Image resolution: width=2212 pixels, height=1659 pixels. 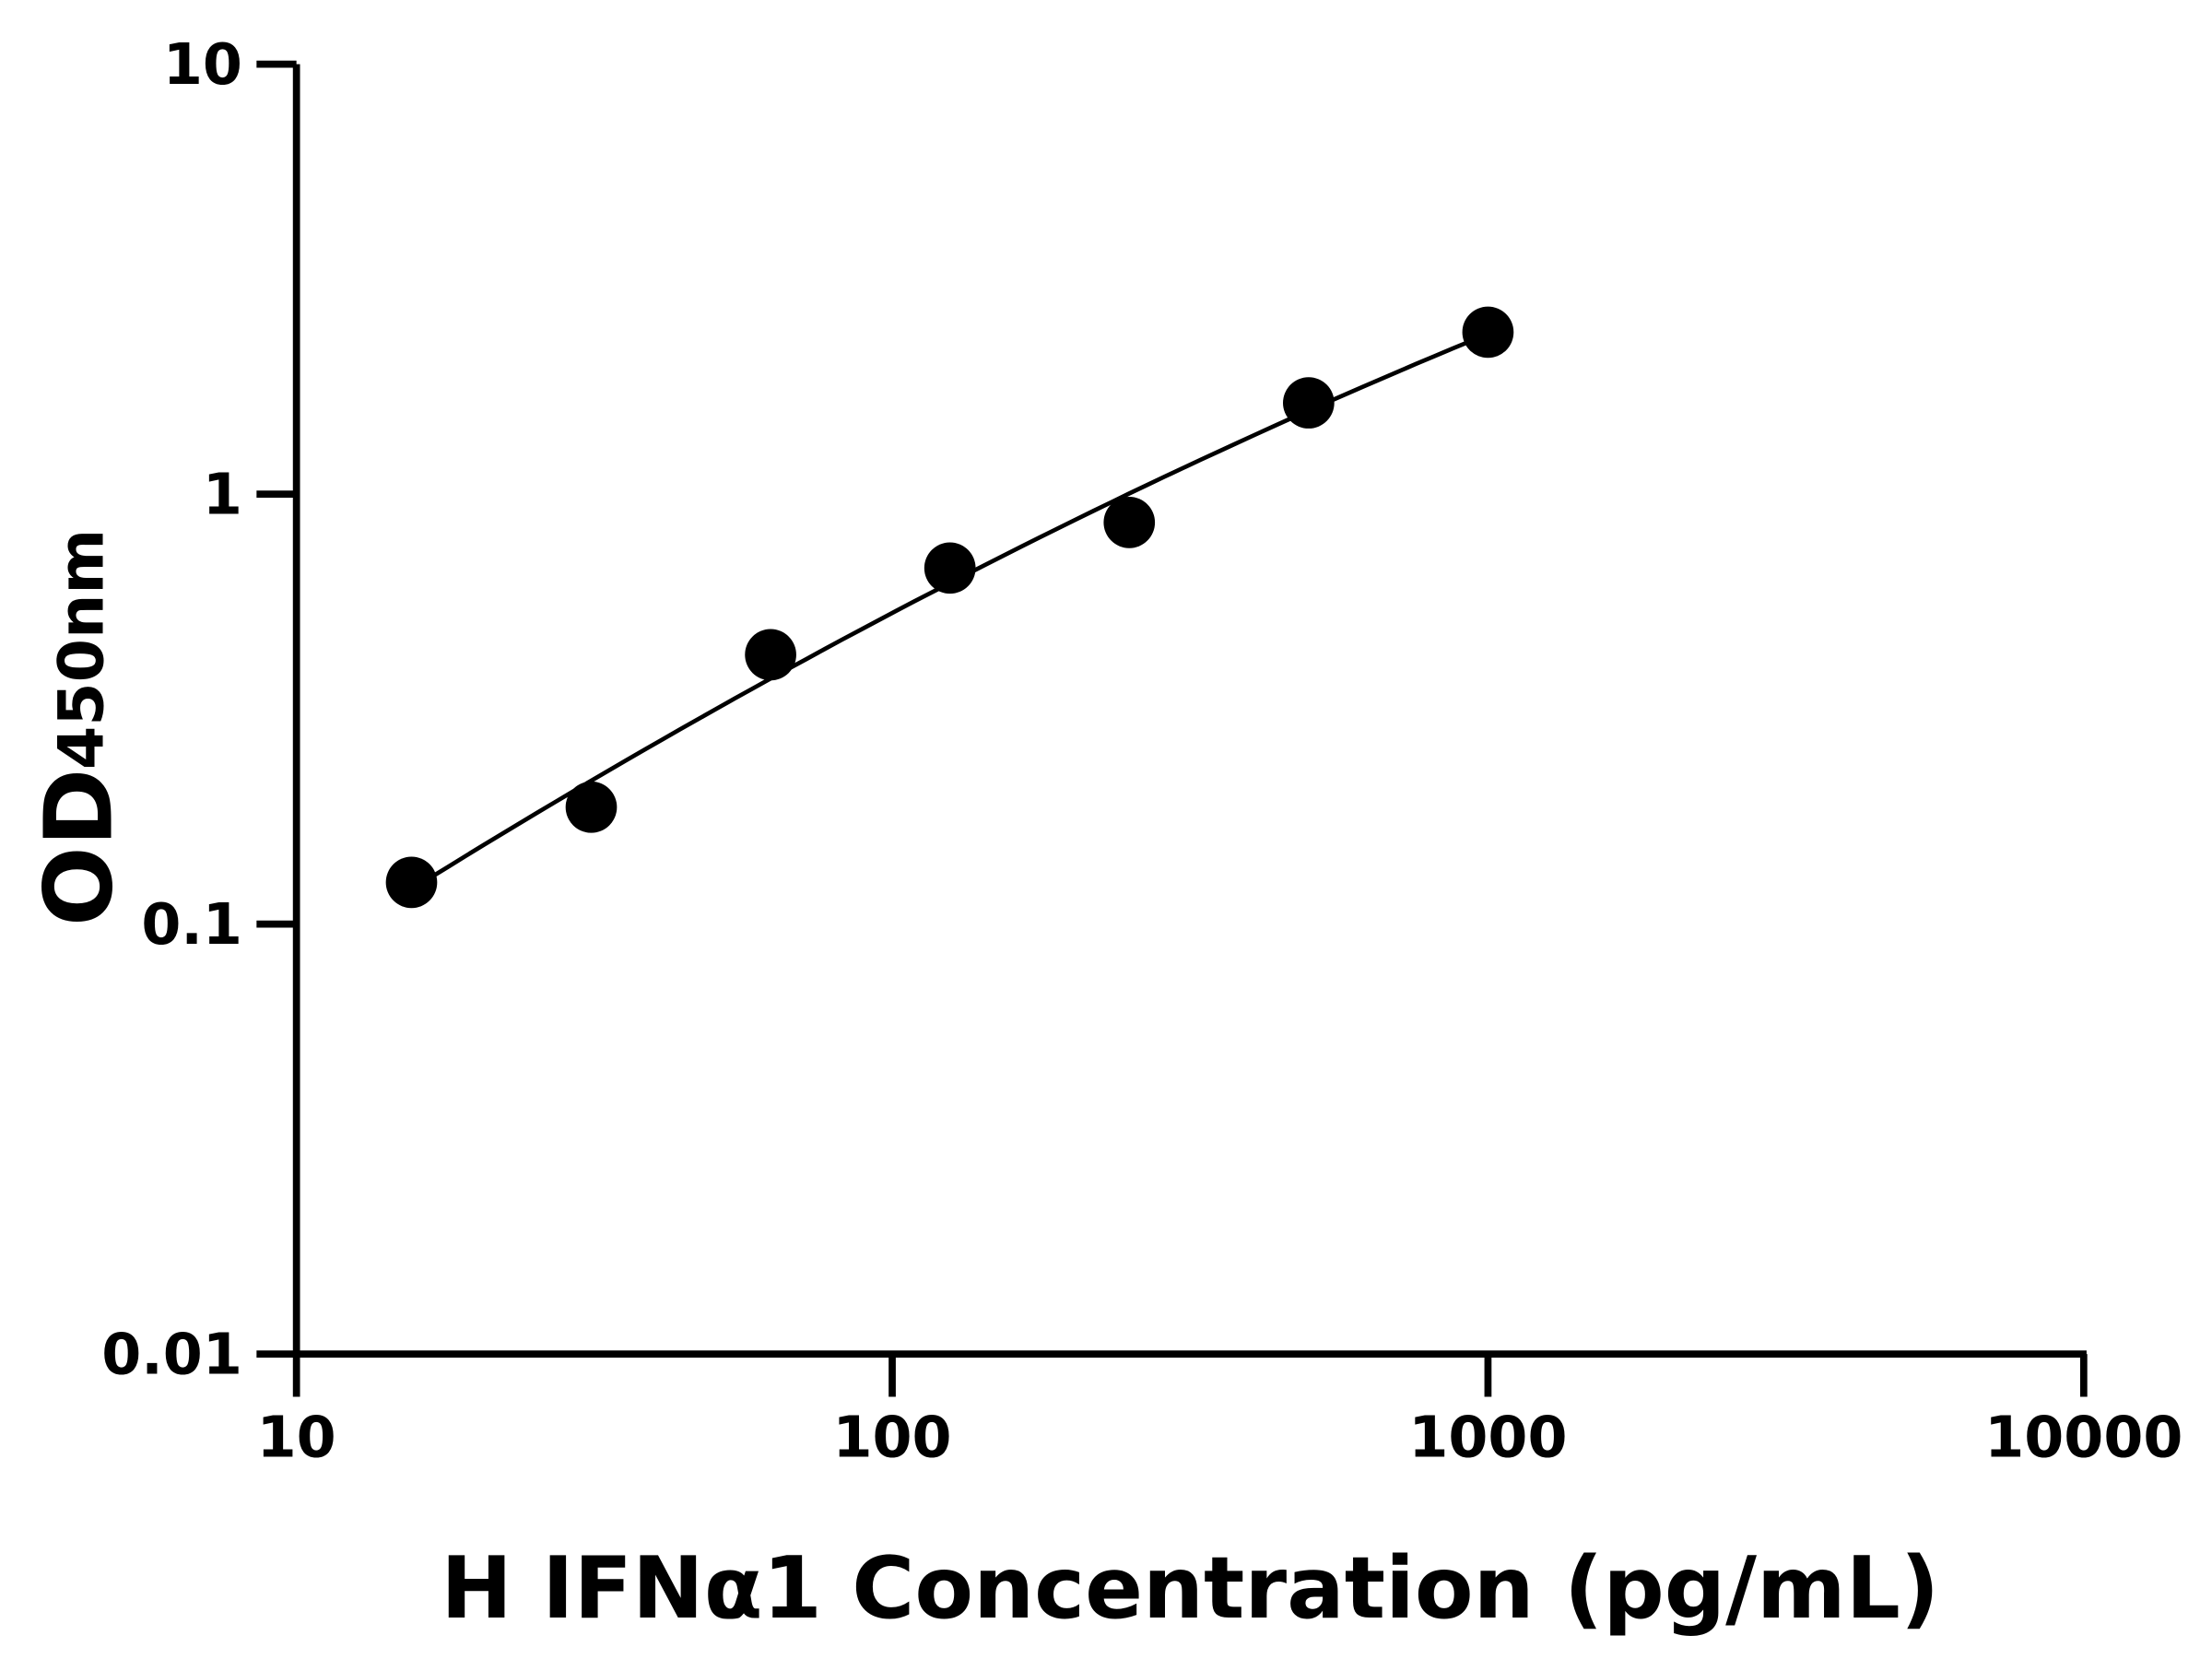 What do you see at coordinates (191, 924) in the screenshot?
I see `y-tick-label: 0.1` at bounding box center [191, 924].